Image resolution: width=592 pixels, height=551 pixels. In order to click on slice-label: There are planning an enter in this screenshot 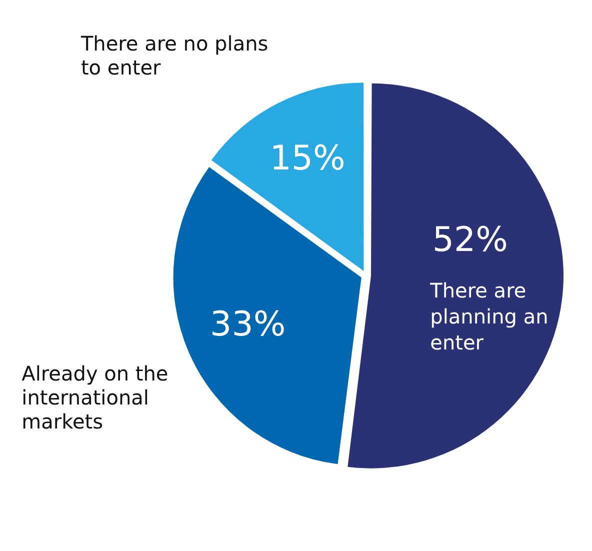, I will do `click(488, 316)`.